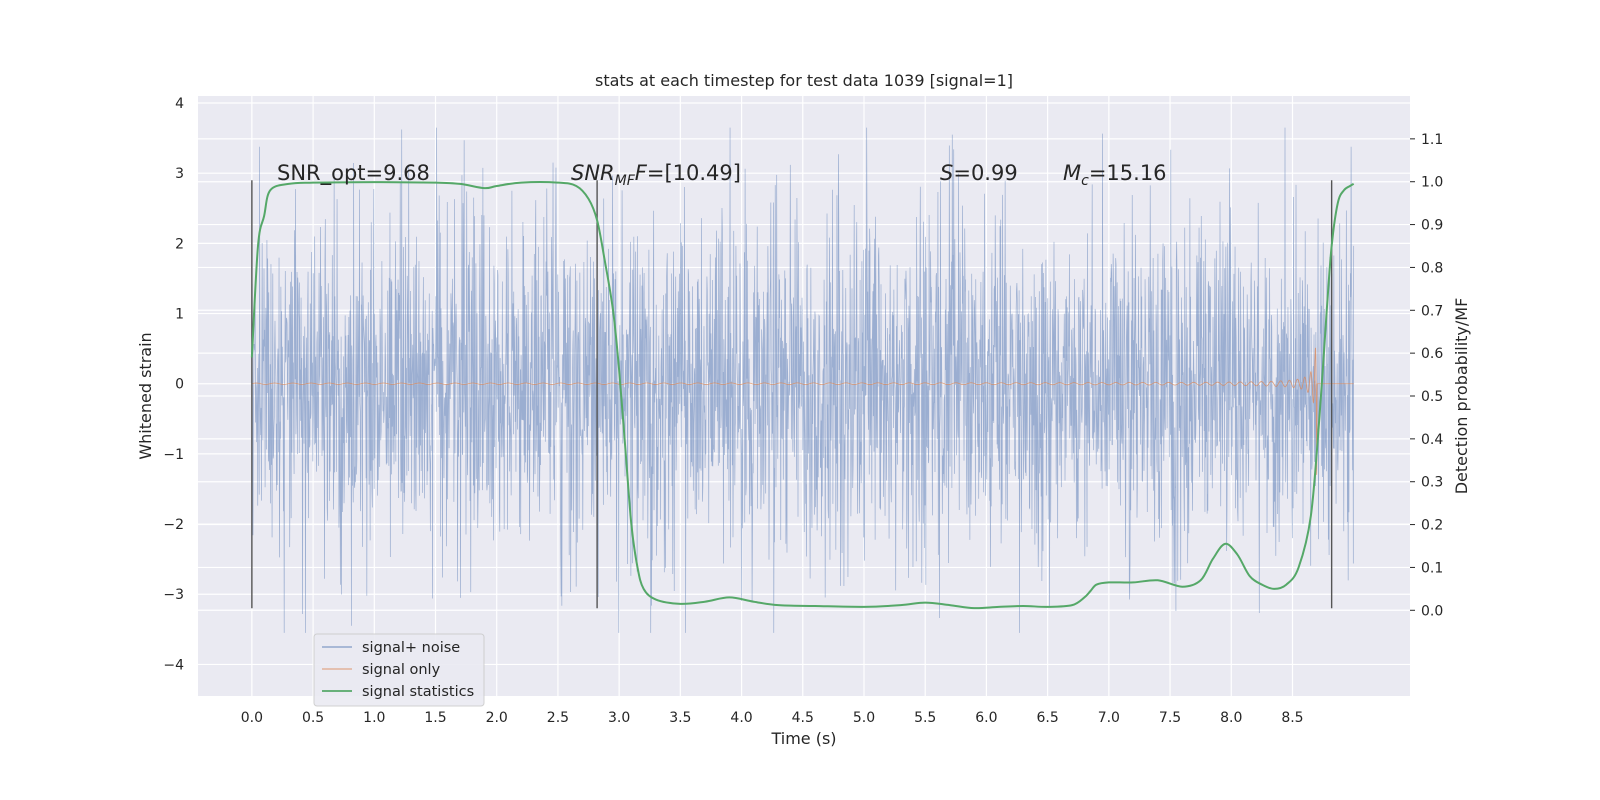 This screenshot has width=1600, height=800. What do you see at coordinates (986, 718) in the screenshot?
I see `x-tick-label-12: 6.0` at bounding box center [986, 718].